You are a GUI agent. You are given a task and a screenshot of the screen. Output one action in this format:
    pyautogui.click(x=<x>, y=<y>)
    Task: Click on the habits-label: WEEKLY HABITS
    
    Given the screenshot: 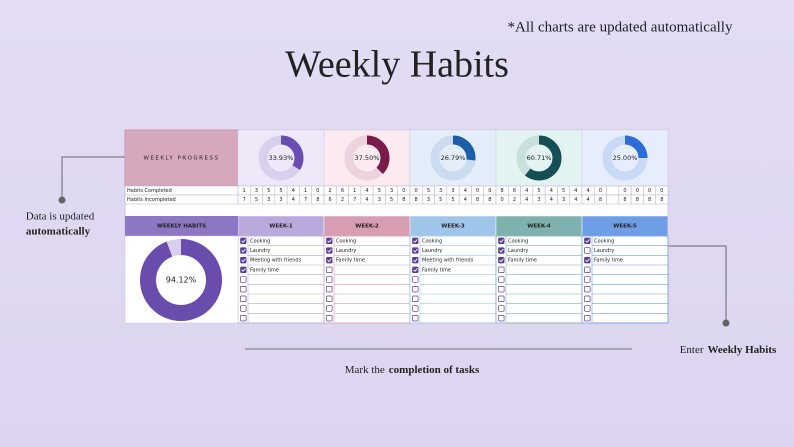 What is the action you would take?
    pyautogui.click(x=181, y=227)
    